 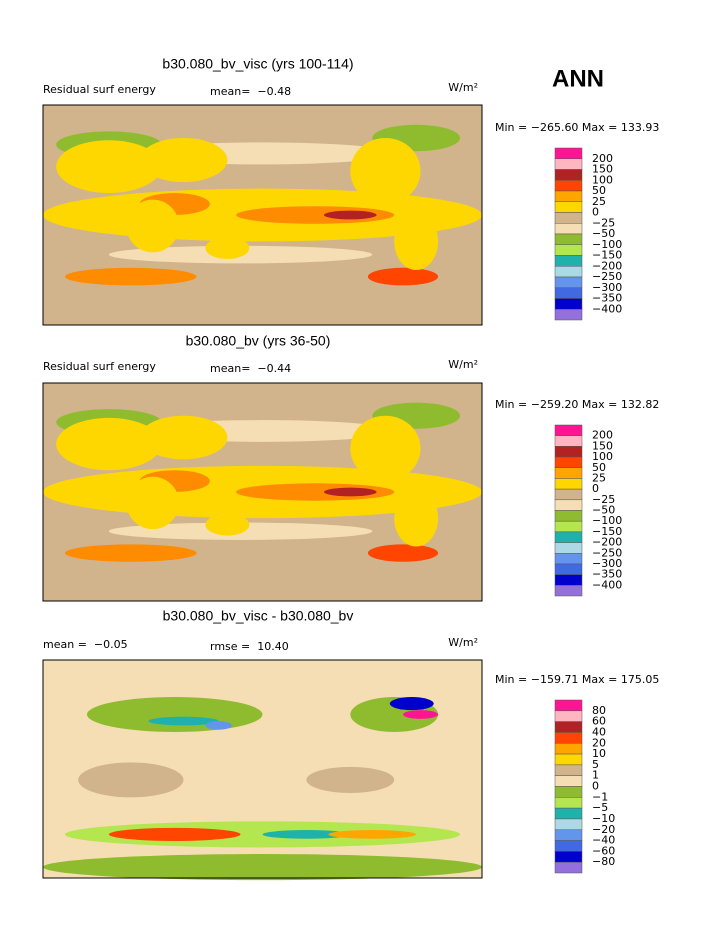 I want to click on colorbar-label: 40, so click(x=599, y=731).